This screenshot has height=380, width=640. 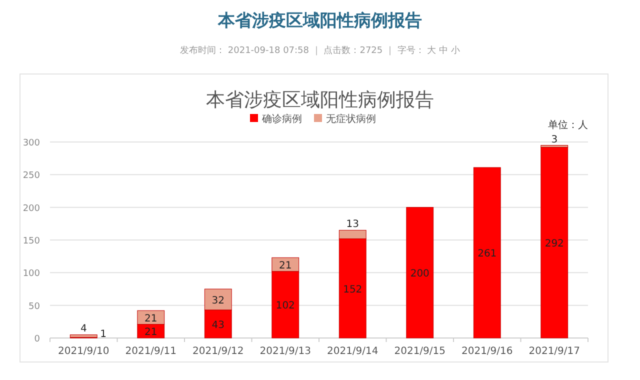 What do you see at coordinates (37, 339) in the screenshot?
I see `y-tick-label: 0` at bounding box center [37, 339].